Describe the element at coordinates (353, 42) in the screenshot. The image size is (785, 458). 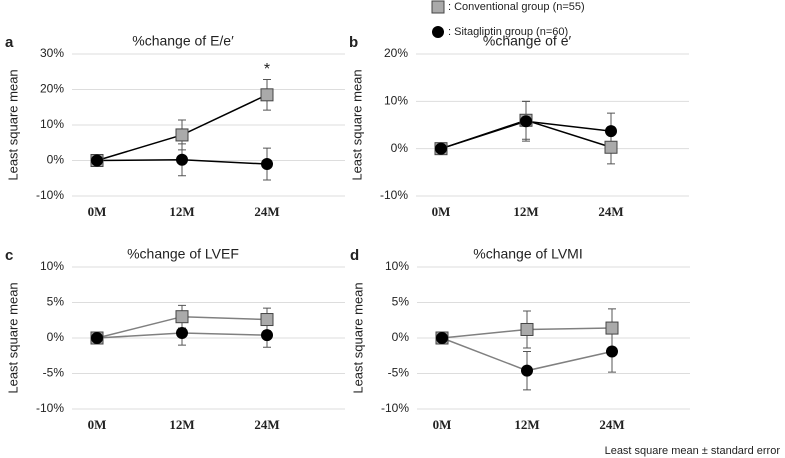
I see `panel-letter: b` at that location.